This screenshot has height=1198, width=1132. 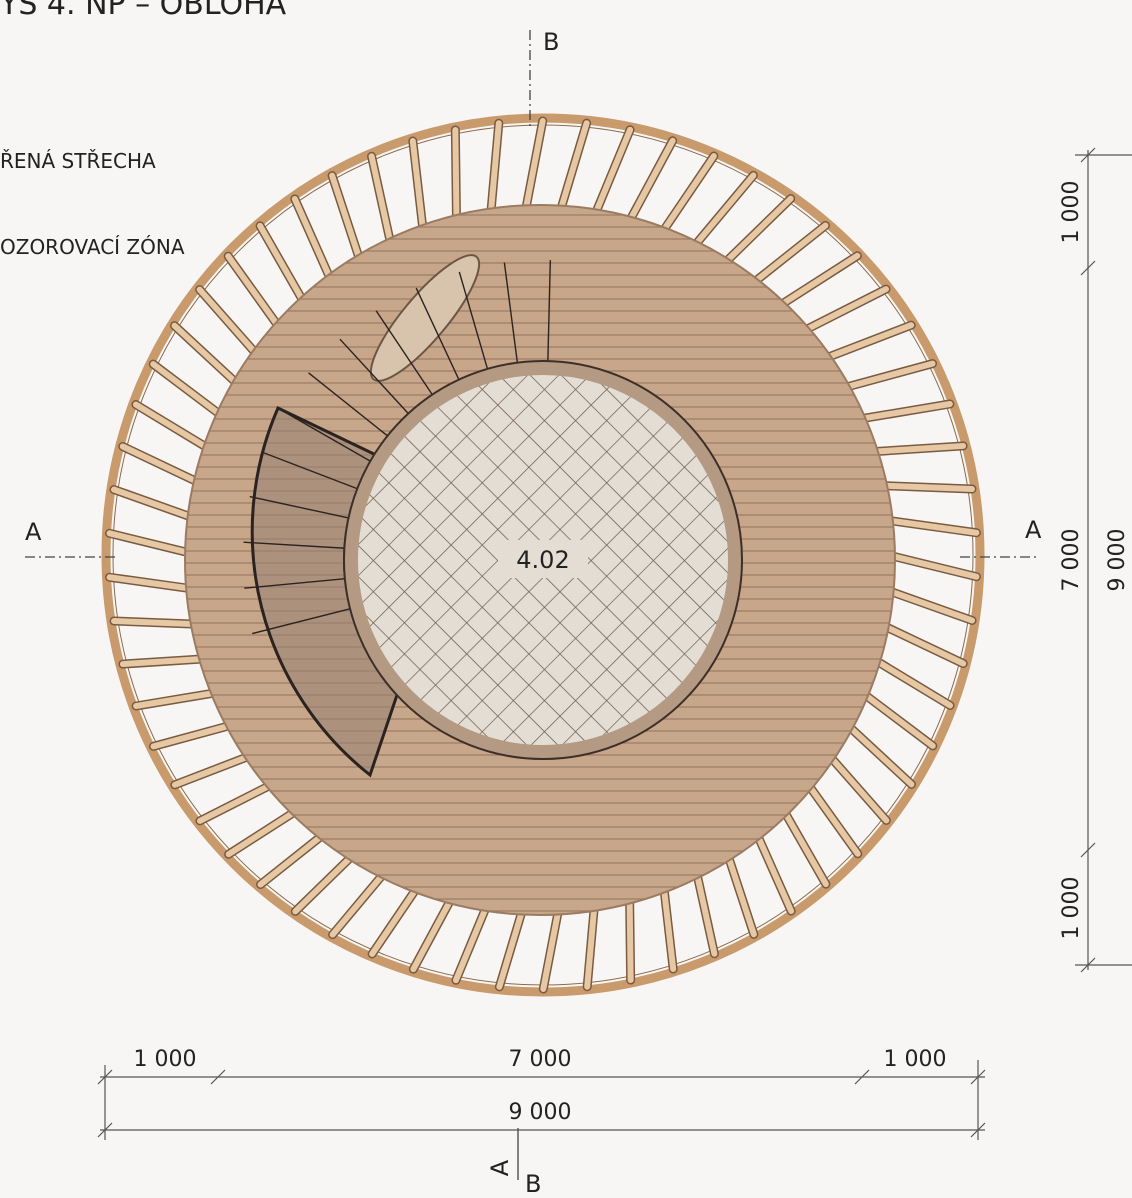 I want to click on room-label-bg, so click(x=543, y=559).